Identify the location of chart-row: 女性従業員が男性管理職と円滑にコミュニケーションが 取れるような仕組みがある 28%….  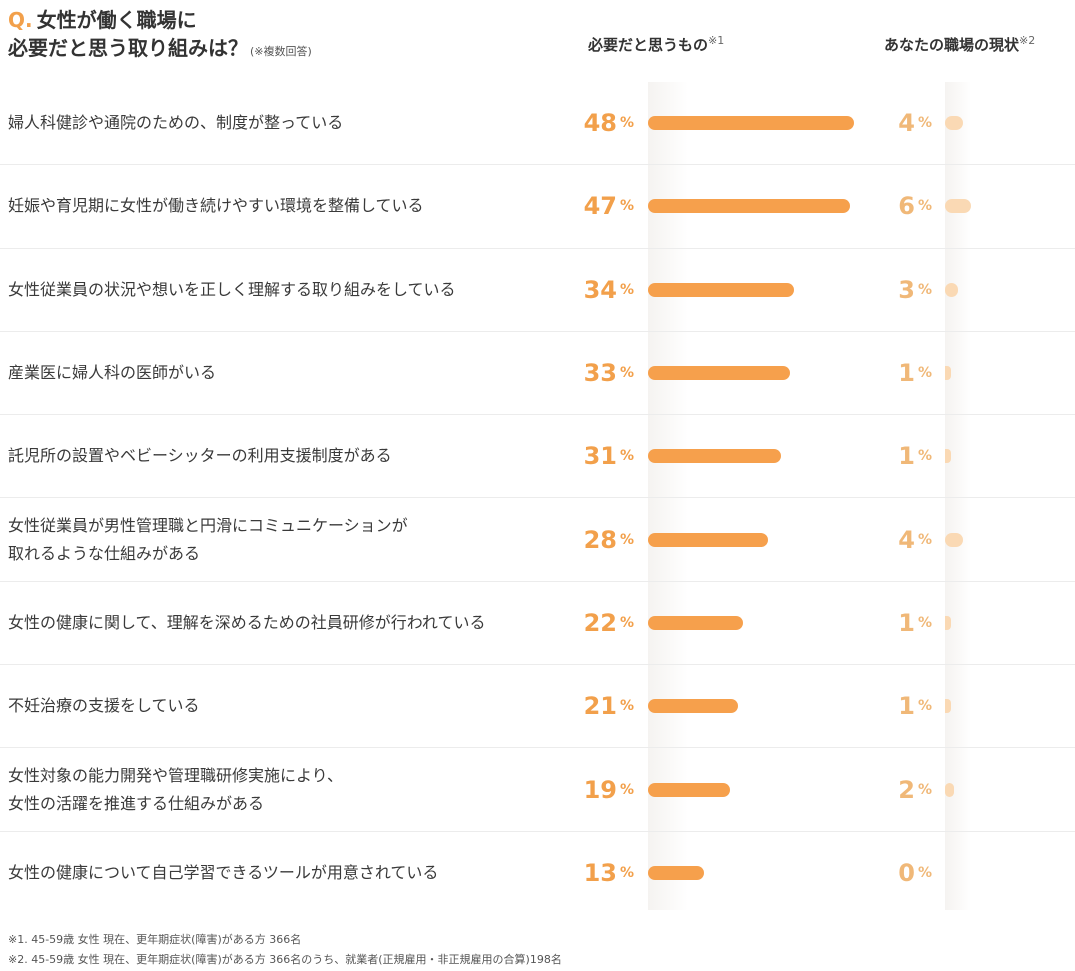
(537, 540).